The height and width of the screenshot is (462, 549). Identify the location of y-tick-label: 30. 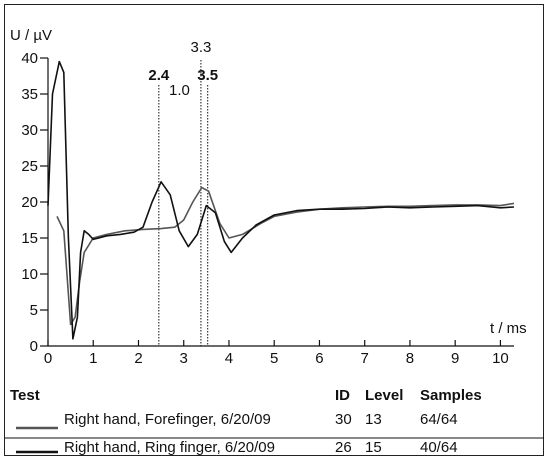
(29, 130).